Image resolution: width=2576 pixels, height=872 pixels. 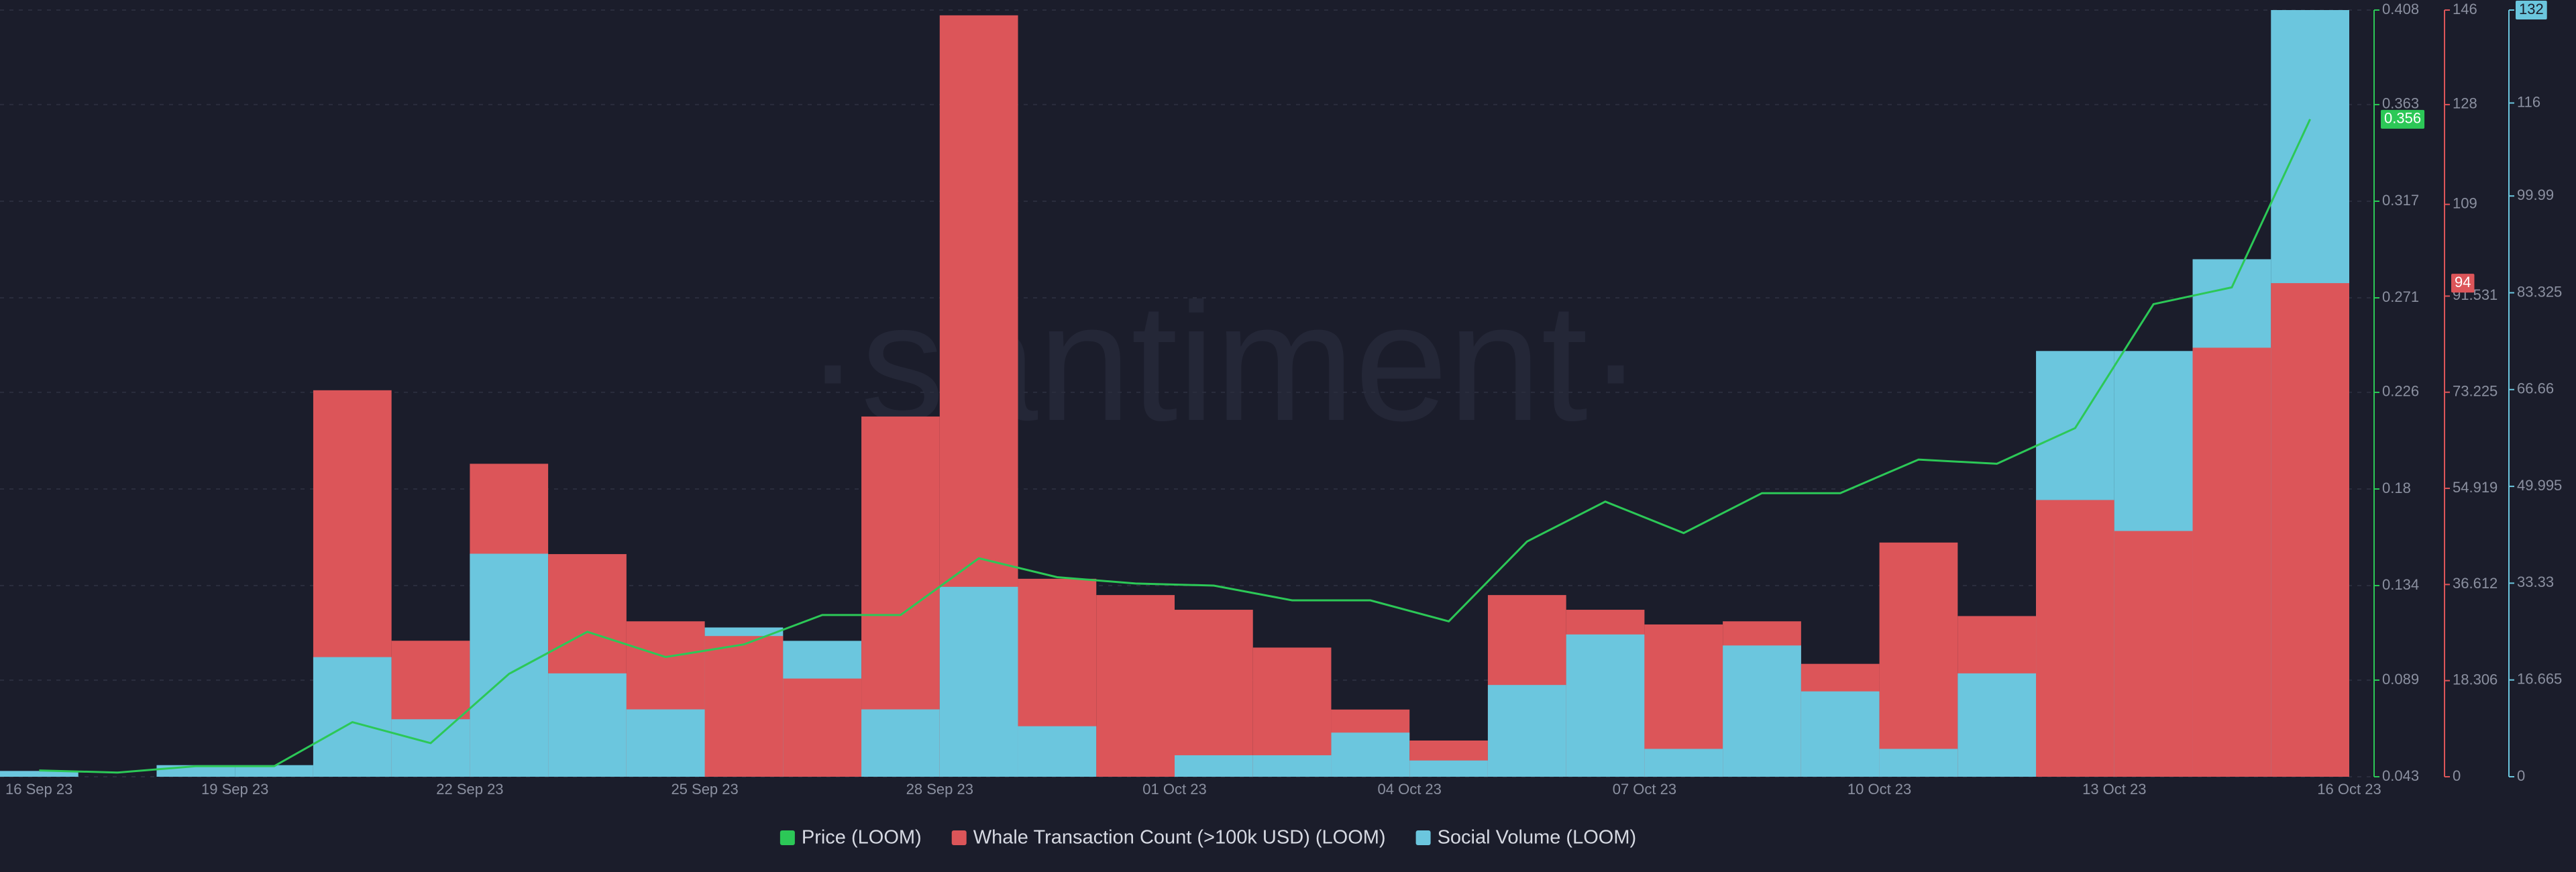 What do you see at coordinates (2400, 679) in the screenshot?
I see `y-tick-label: 0.089` at bounding box center [2400, 679].